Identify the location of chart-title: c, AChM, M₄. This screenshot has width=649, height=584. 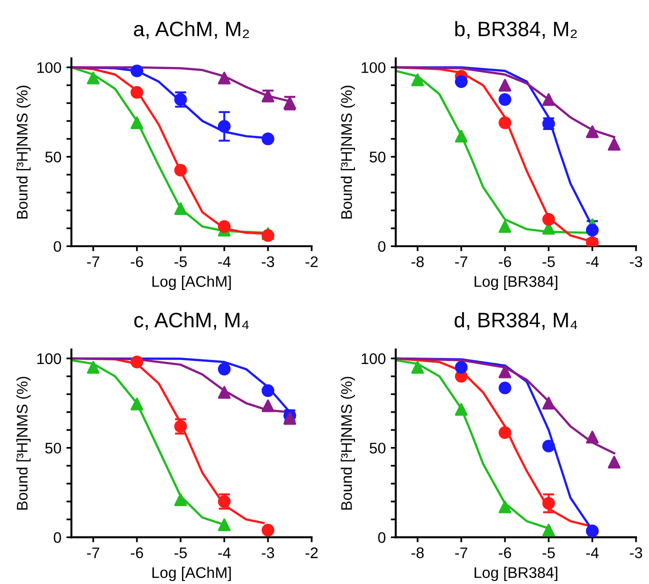
(191, 321).